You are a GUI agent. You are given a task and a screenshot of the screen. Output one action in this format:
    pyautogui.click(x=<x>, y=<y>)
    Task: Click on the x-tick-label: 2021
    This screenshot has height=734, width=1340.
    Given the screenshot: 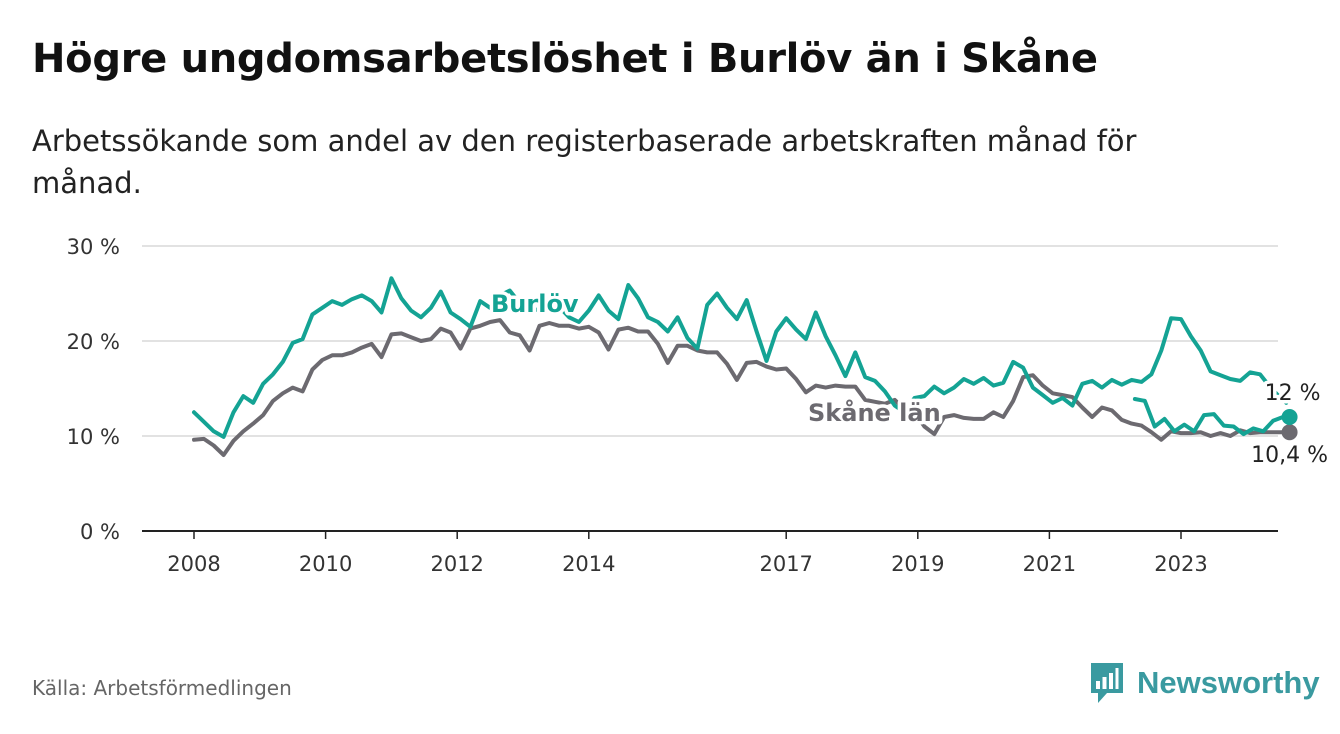 What is the action you would take?
    pyautogui.click(x=1049, y=564)
    